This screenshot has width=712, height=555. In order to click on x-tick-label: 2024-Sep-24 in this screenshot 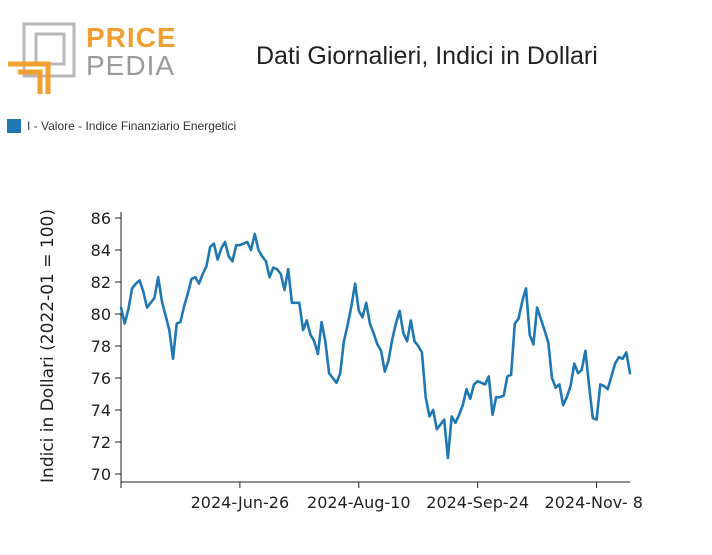, I will do `click(477, 502)`.